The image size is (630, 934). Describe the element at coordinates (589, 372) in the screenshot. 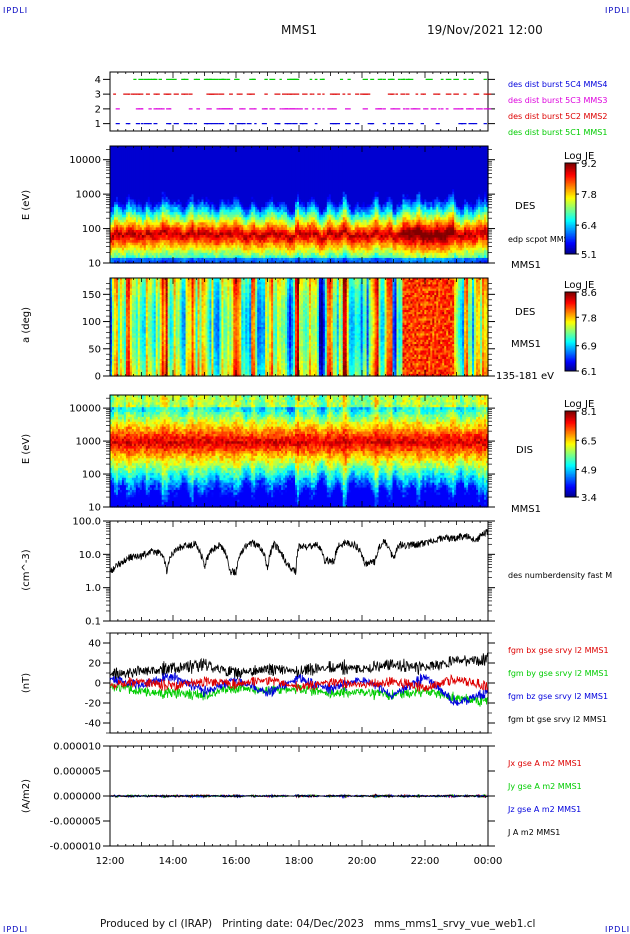

I see `des-pitch-colorbar-tick-label: 6.1` at that location.